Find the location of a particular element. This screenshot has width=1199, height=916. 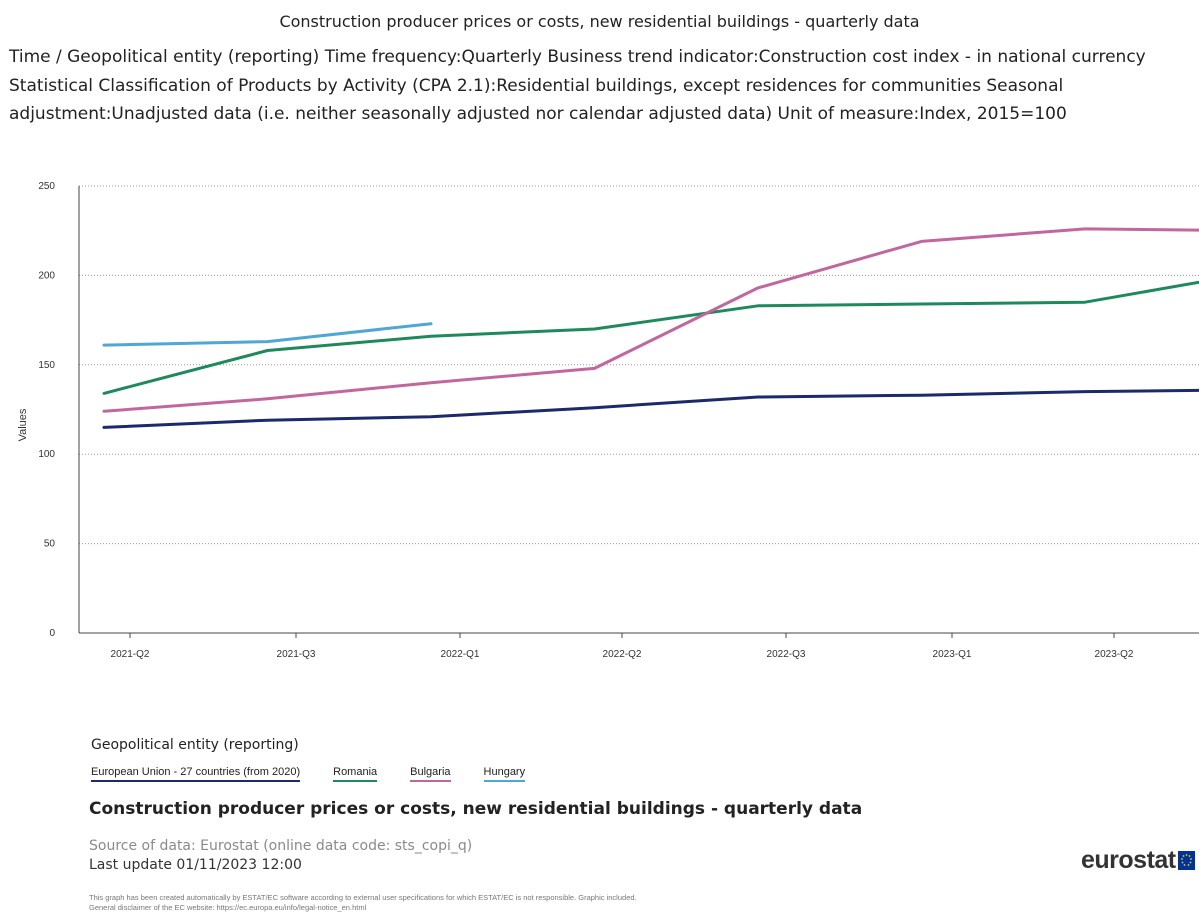

eu-flag-icon is located at coordinates (1186, 860).